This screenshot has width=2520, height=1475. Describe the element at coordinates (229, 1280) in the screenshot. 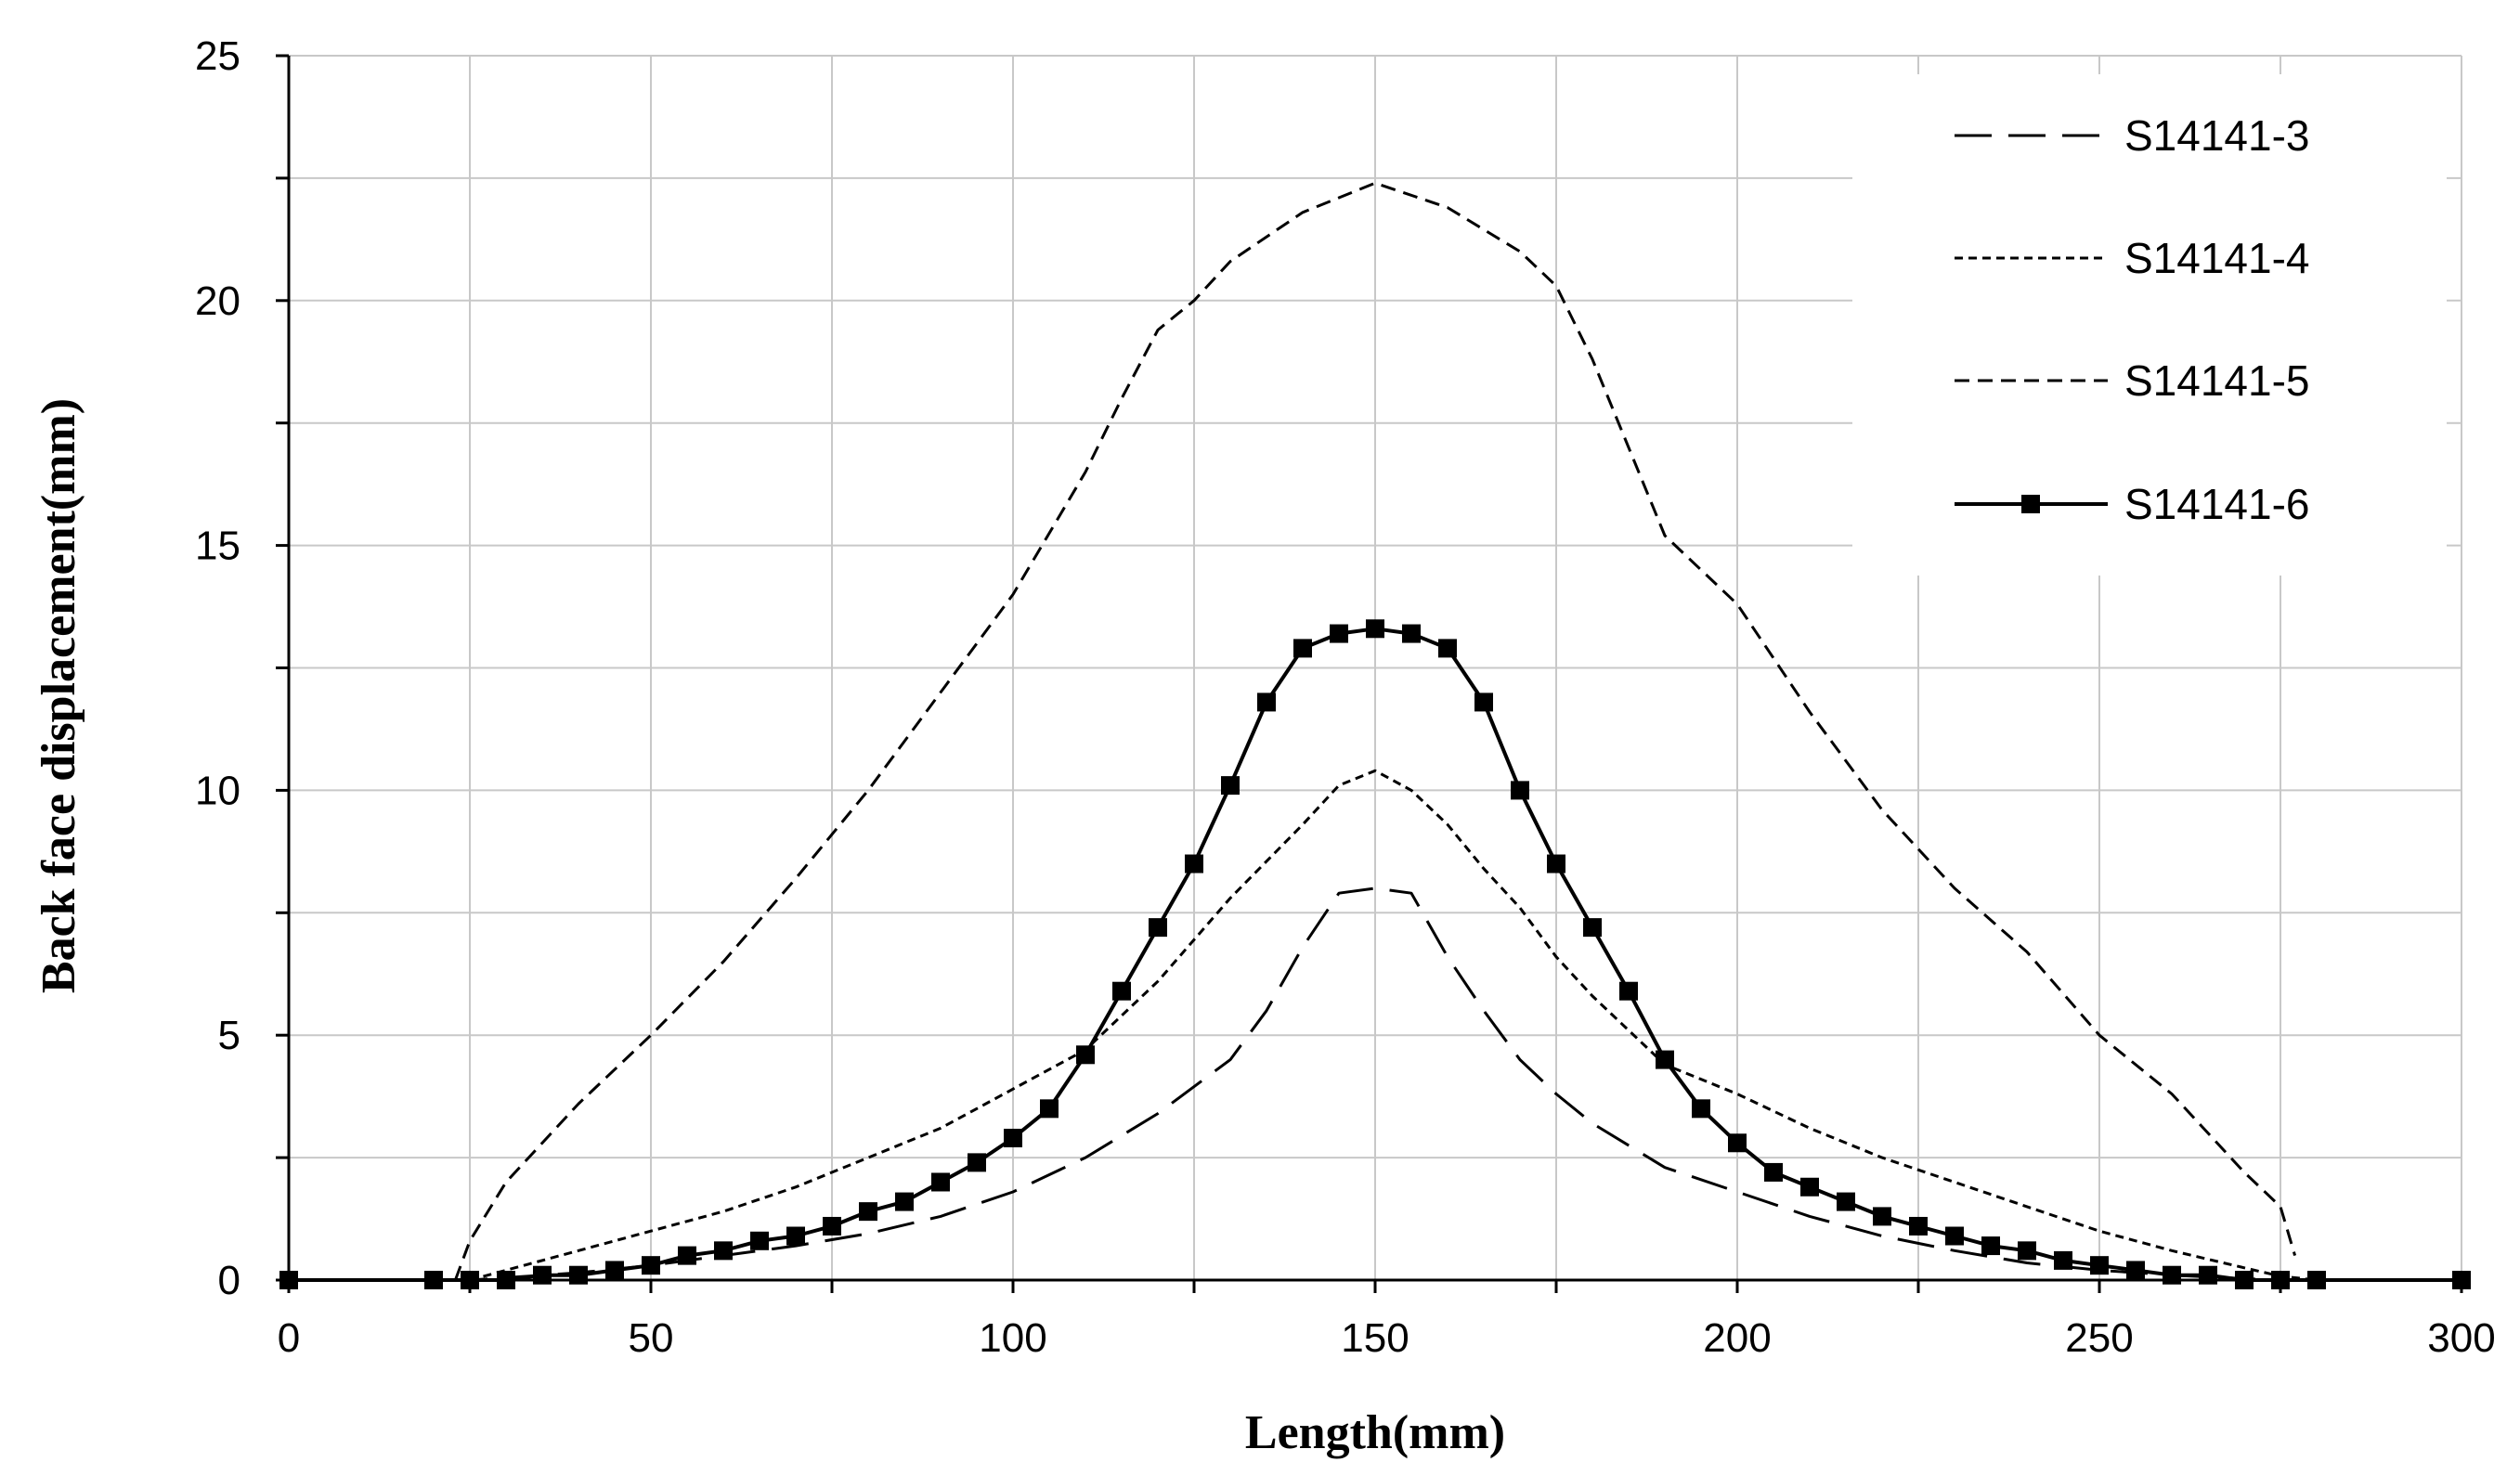

I see `y-tick-label: 0` at that location.